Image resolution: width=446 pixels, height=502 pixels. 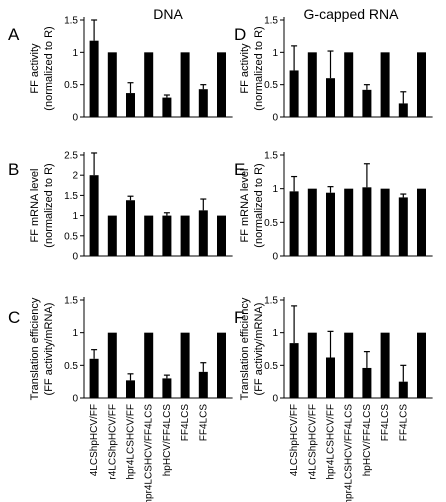 What do you see at coordinates (71, 156) in the screenshot?
I see `y-tick-label: 2.5` at bounding box center [71, 156].